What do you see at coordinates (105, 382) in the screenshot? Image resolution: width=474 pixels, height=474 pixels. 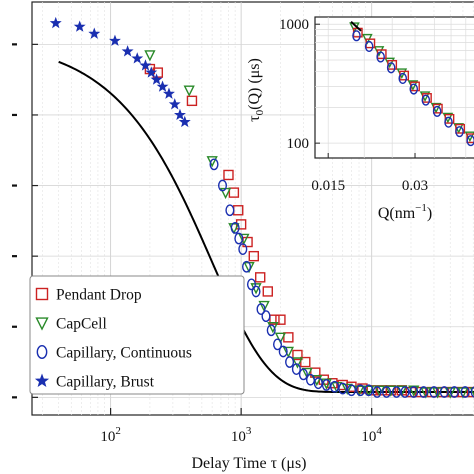 I see `legend-label: Capillary, Brust` at bounding box center [105, 382].